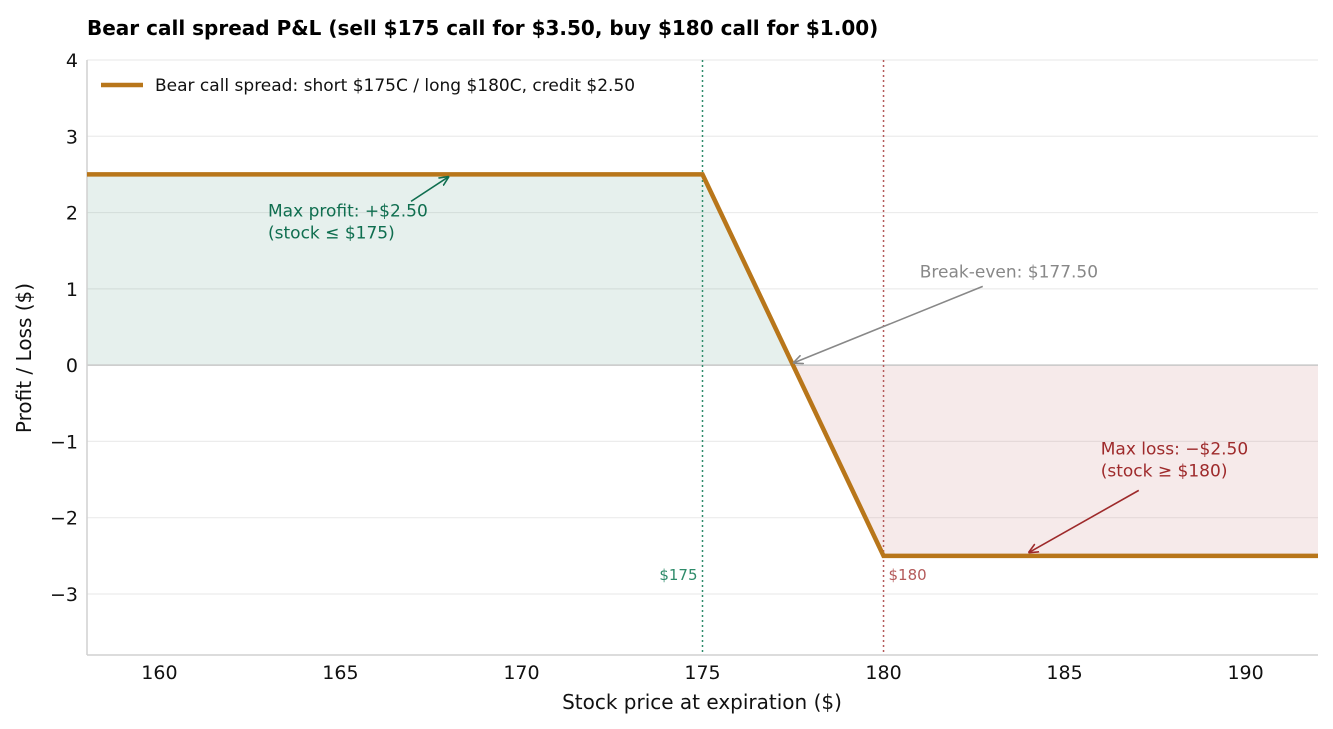 The height and width of the screenshot is (729, 1333). Describe the element at coordinates (348, 222) in the screenshot. I see `annotation-label: Max profit: +$2.50 (stock ≤ $175)` at that location.